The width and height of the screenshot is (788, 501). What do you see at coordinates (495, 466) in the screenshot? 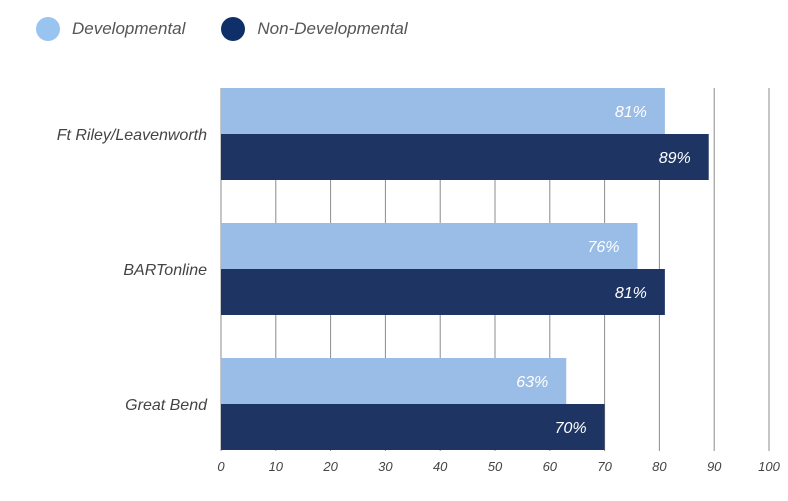
I see `tick-label: 50` at bounding box center [495, 466].